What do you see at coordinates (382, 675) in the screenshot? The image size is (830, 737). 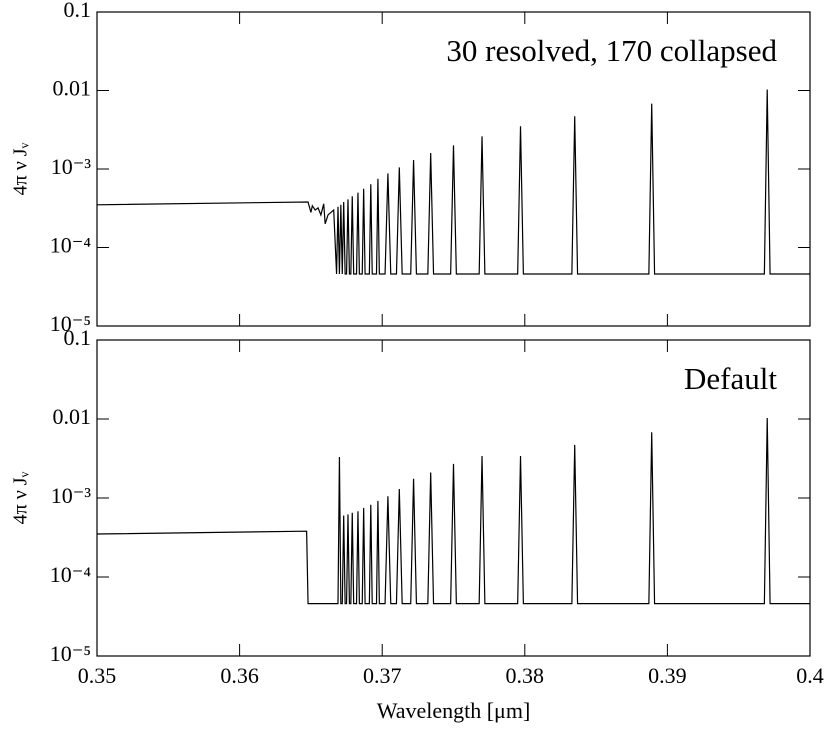 I see `x-tick-label: 0.37` at bounding box center [382, 675].